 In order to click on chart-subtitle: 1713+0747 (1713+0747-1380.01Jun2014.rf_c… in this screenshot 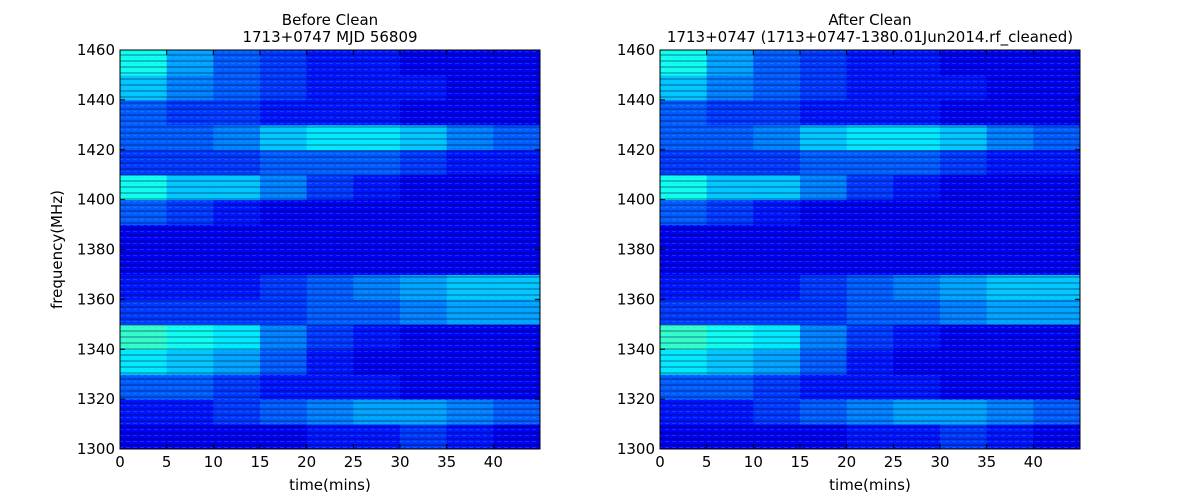, I will do `click(870, 37)`.